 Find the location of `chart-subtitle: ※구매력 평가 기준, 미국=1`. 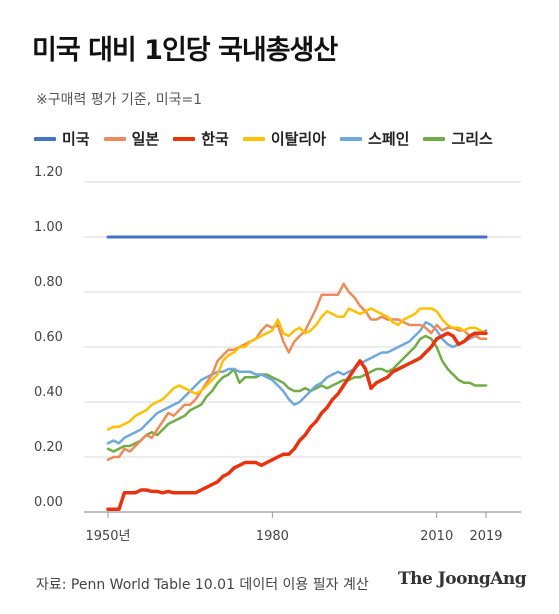

chart-subtitle: ※구매력 평가 기준, 미국=1 is located at coordinates (119, 100).